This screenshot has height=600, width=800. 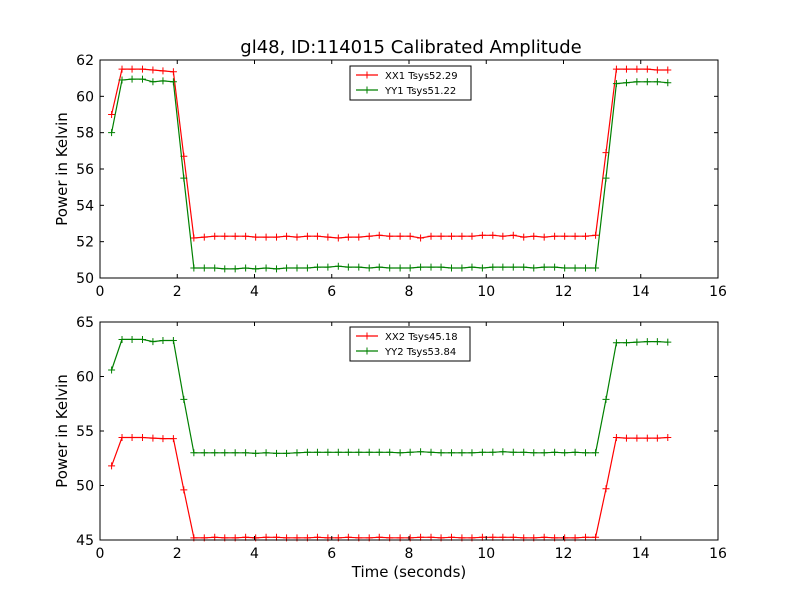 What do you see at coordinates (421, 337) in the screenshot?
I see `legend-label: XX2 Tsys45.18` at bounding box center [421, 337].